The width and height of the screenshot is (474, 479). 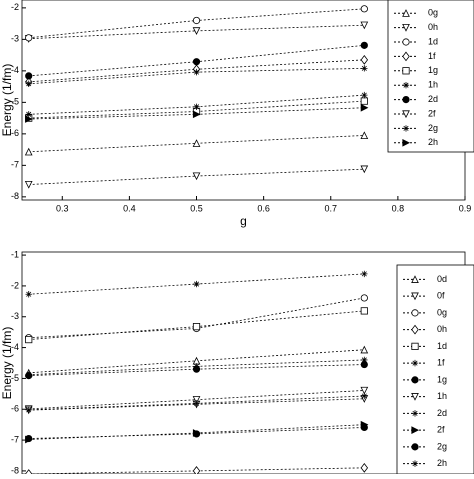 I want to click on y-tick-label: -2, so click(x=15, y=285).